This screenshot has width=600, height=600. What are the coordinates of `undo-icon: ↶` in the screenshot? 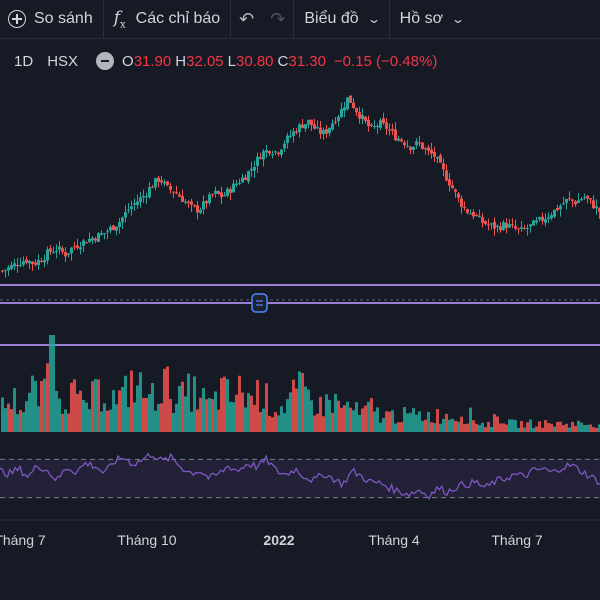 It's located at (247, 18).